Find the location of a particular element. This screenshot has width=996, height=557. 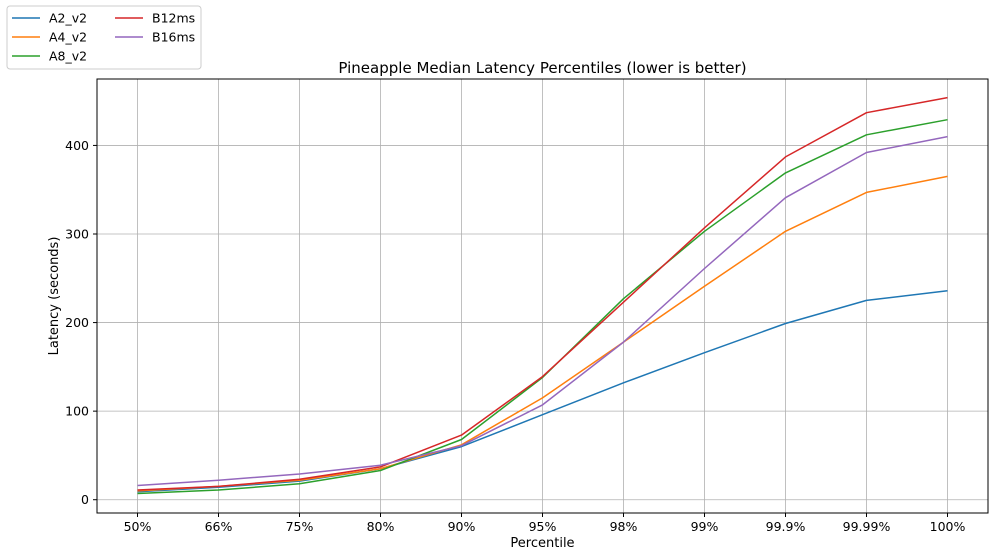

legend-label: B16ms is located at coordinates (173, 37).